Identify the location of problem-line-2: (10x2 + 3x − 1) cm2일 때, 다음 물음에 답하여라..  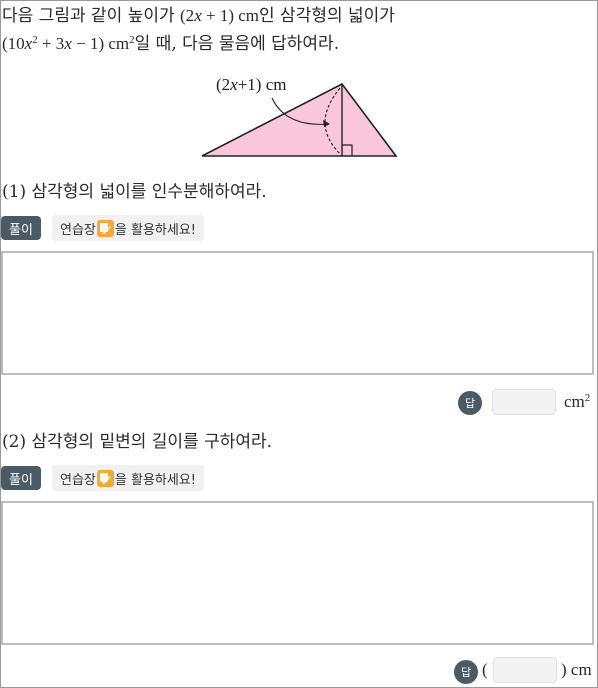
(170, 44).